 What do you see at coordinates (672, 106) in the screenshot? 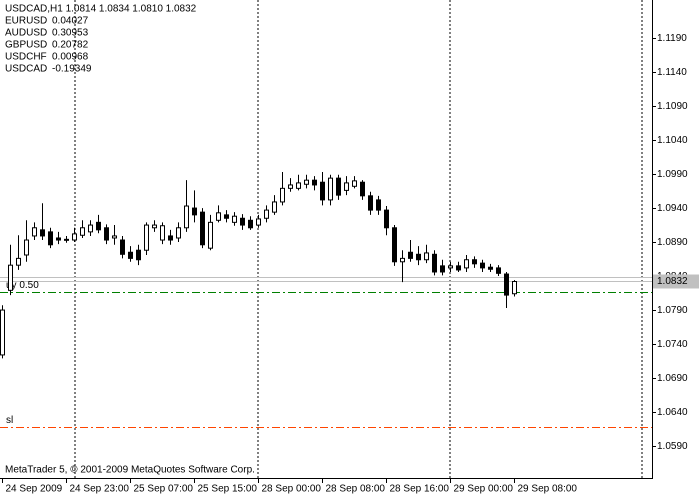
I see `y-tick-label: 1.1090` at bounding box center [672, 106].